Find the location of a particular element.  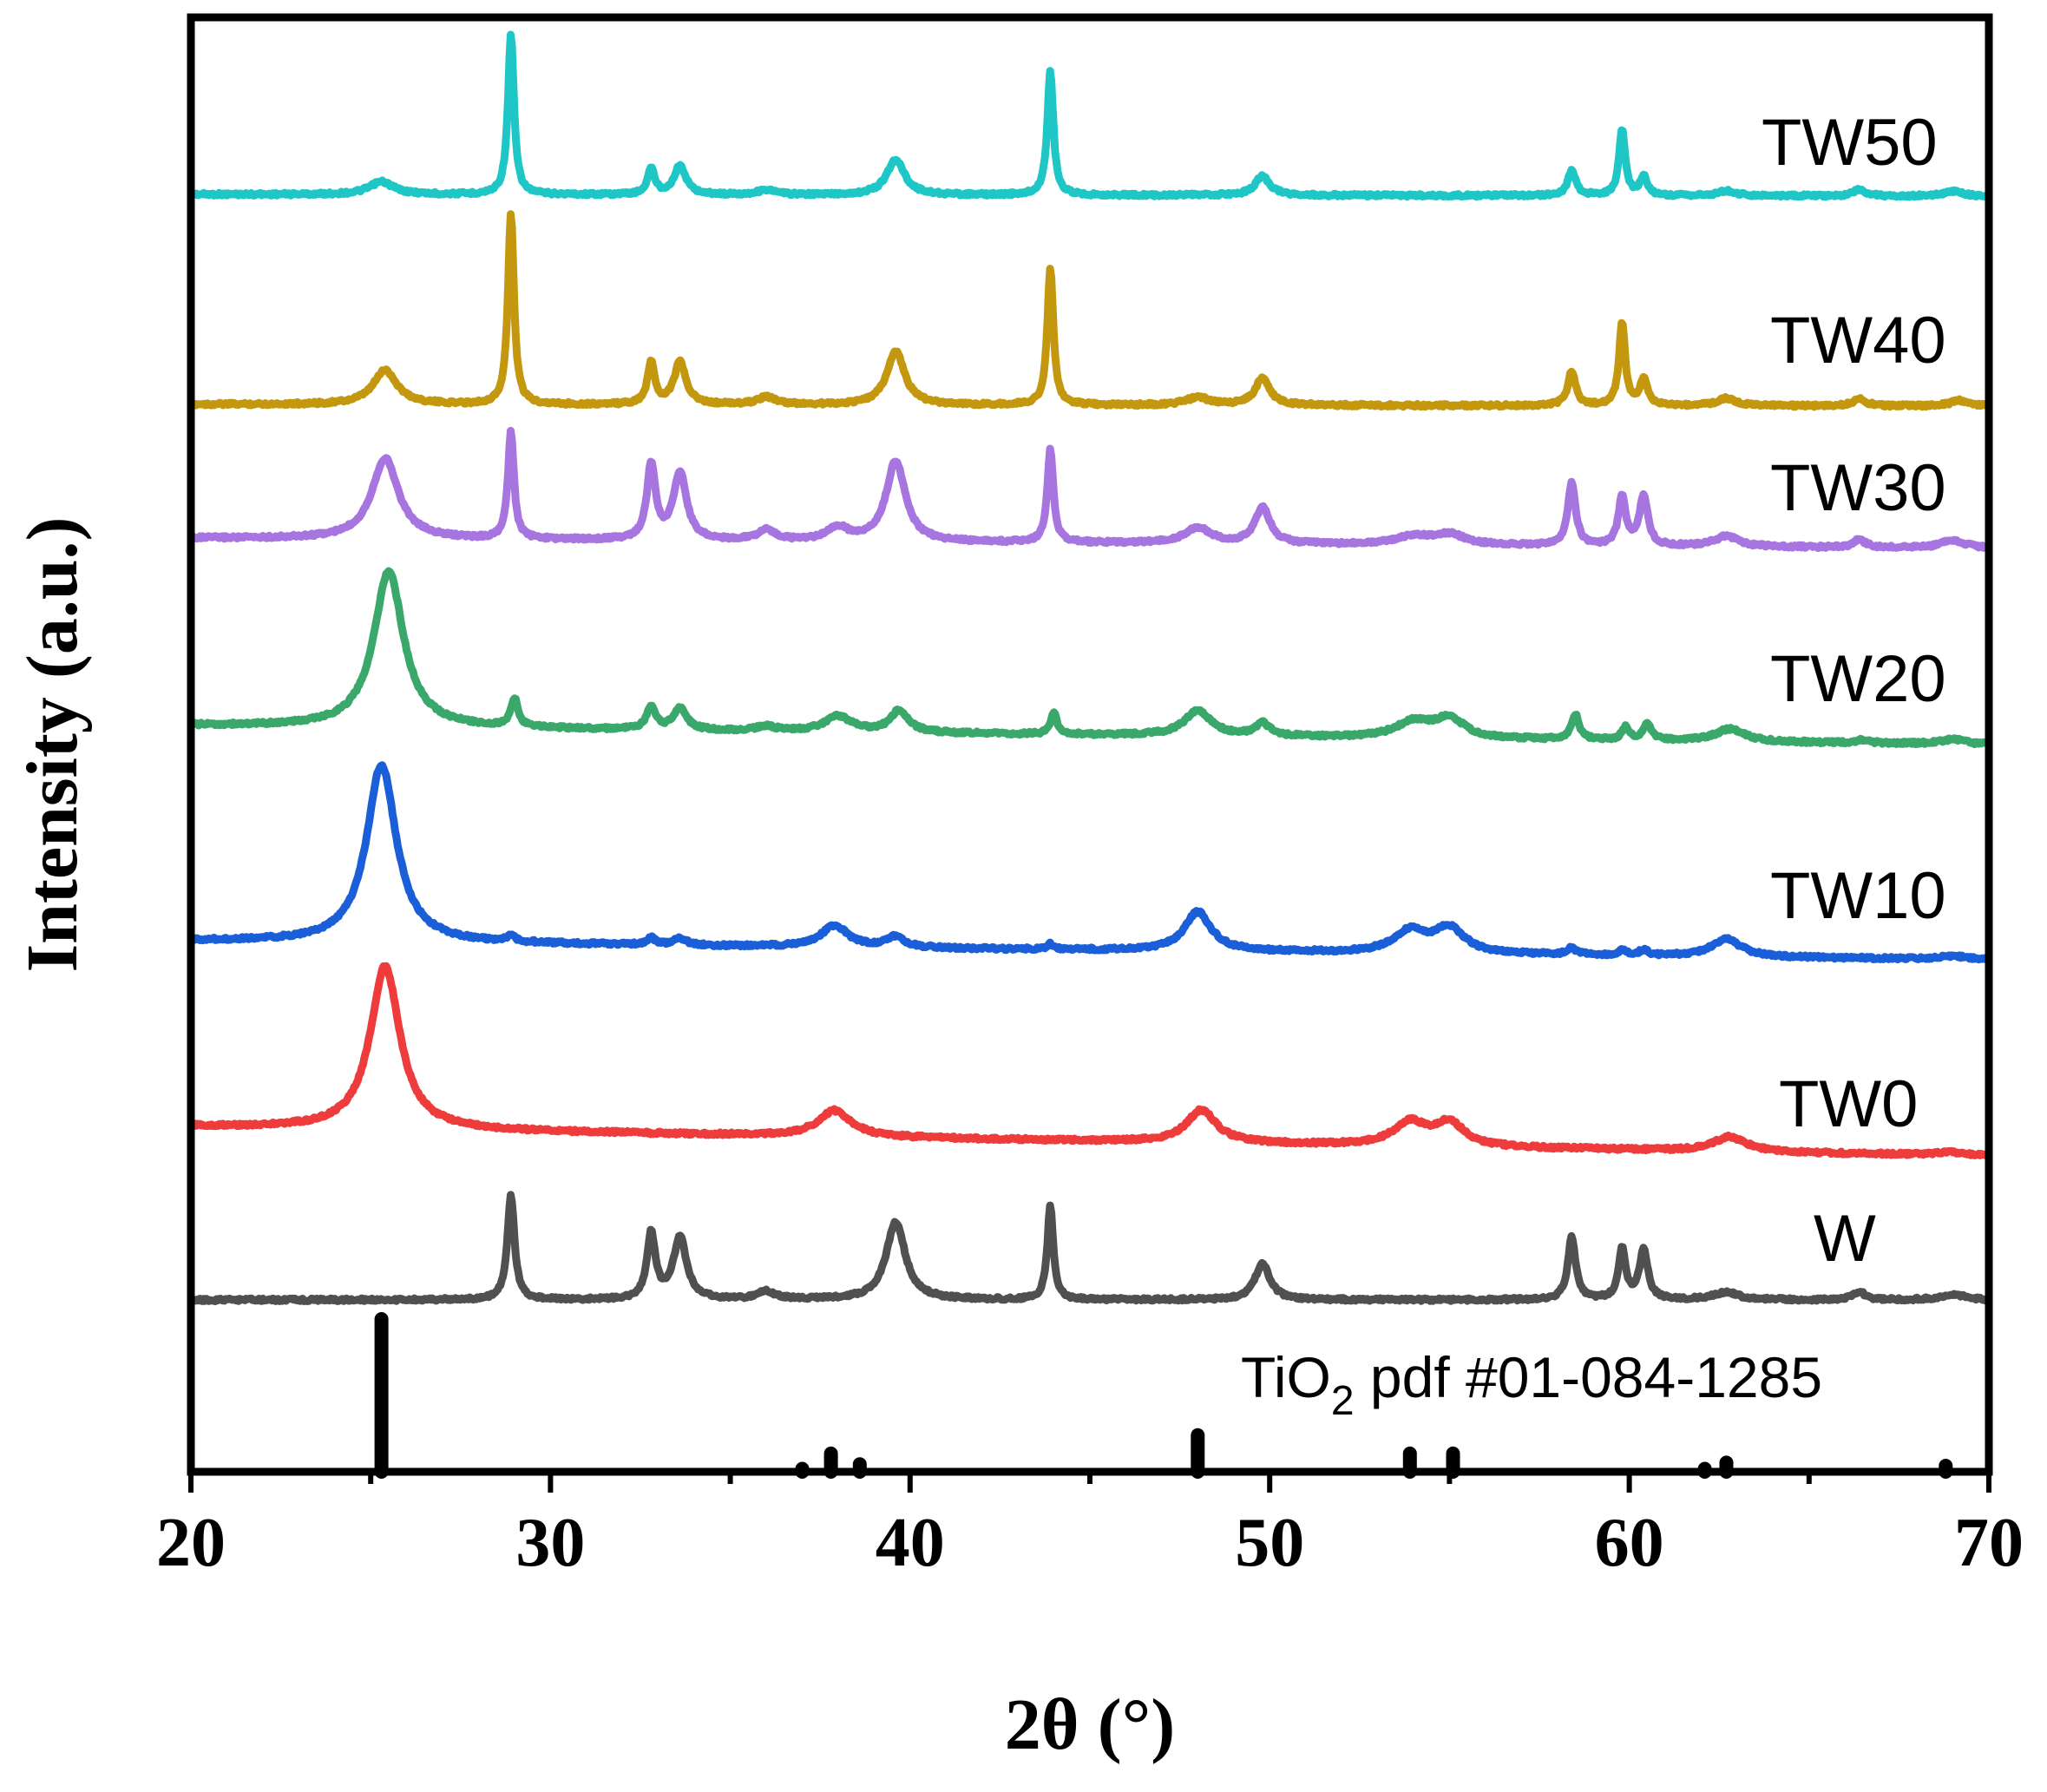

series-label-tw40: TW40 is located at coordinates (1858, 340).